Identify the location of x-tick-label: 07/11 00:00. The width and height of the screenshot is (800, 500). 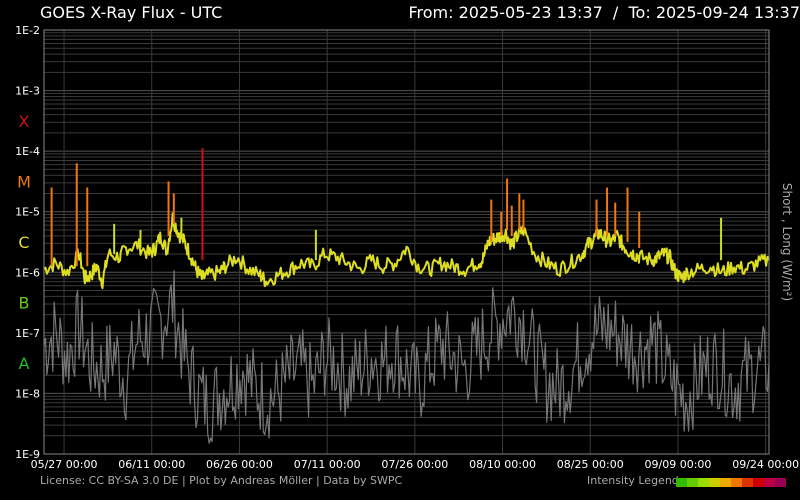
(327, 464).